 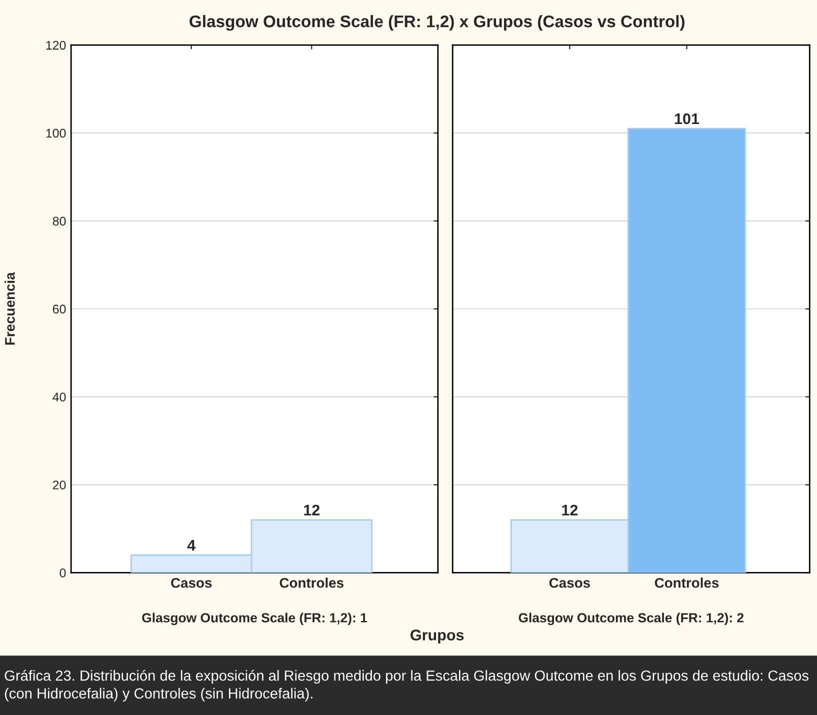 I want to click on y-tick-label: 120, so click(x=56, y=45).